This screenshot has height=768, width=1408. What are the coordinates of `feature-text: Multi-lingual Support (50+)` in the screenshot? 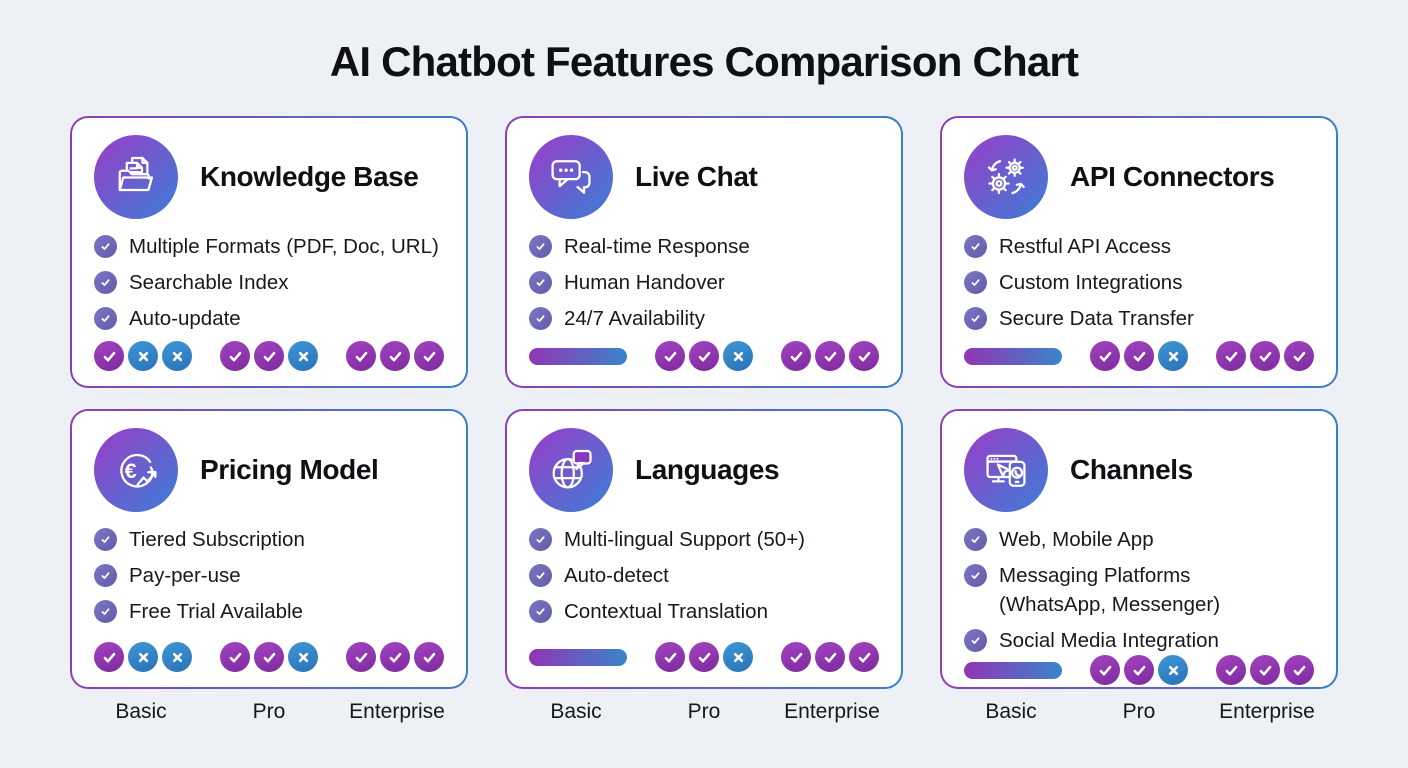 It's located at (684, 539).